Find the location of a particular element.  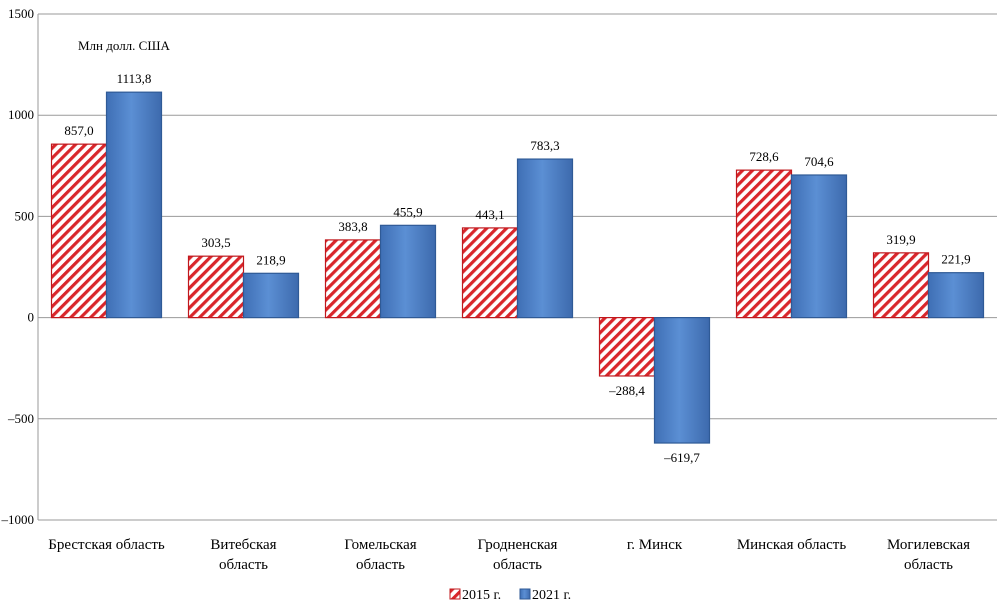

data-label: 728,6 is located at coordinates (764, 156).